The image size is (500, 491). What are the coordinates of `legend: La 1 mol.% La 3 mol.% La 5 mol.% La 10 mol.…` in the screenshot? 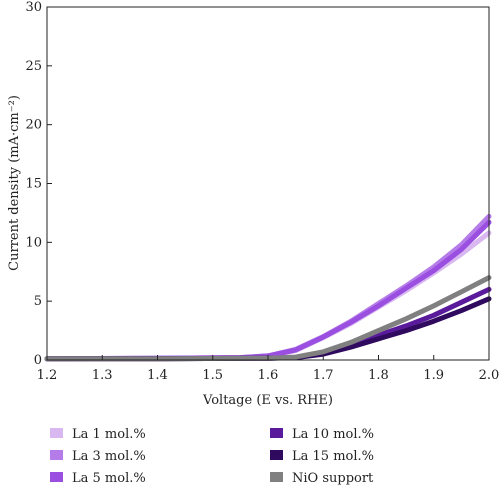 It's located at (212, 456).